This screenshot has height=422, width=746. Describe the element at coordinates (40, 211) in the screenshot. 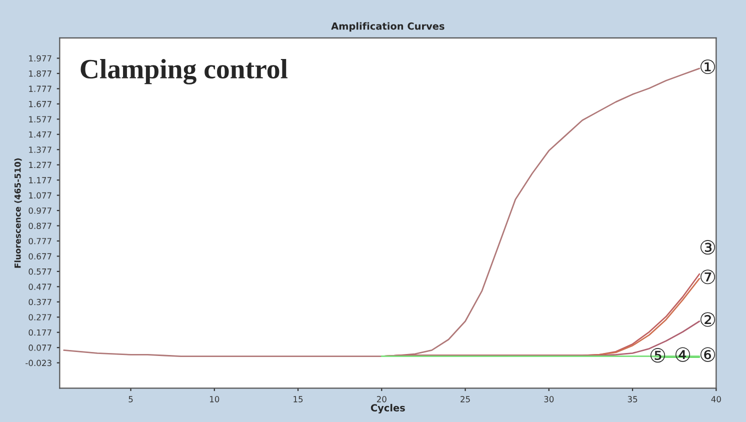

I see `y-tick-label: 0.977` at that location.